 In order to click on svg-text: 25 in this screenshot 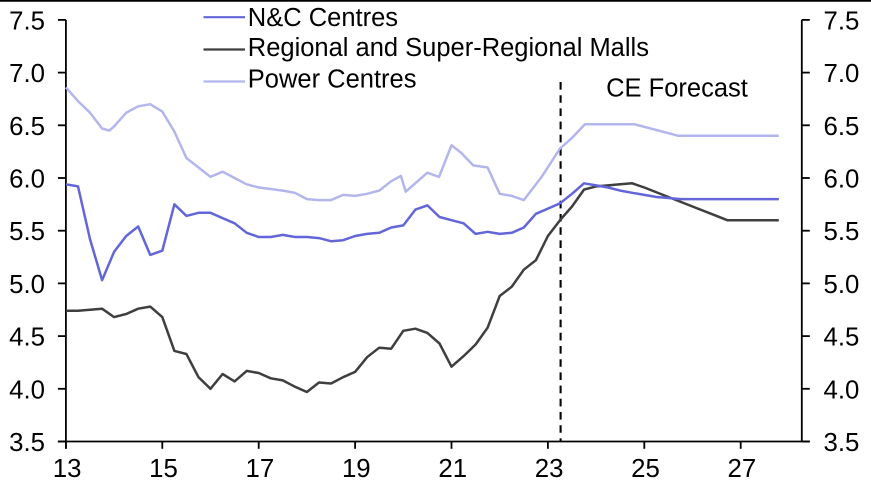, I will do `click(645, 469)`.